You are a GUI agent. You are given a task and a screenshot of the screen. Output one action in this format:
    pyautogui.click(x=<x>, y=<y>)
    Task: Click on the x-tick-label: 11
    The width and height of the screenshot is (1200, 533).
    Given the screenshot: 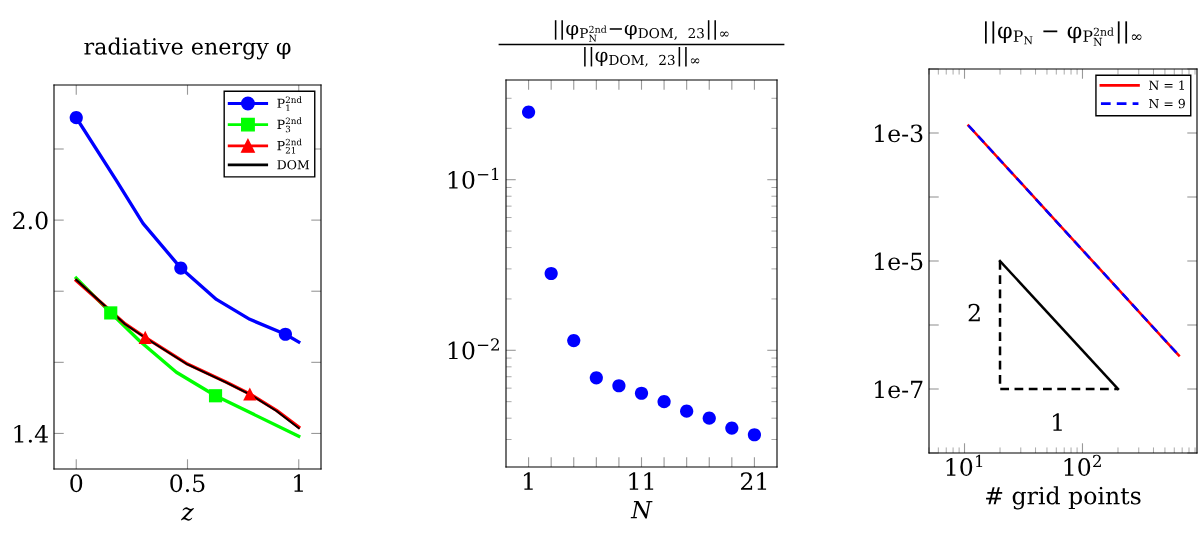 What is the action you would take?
    pyautogui.click(x=641, y=481)
    